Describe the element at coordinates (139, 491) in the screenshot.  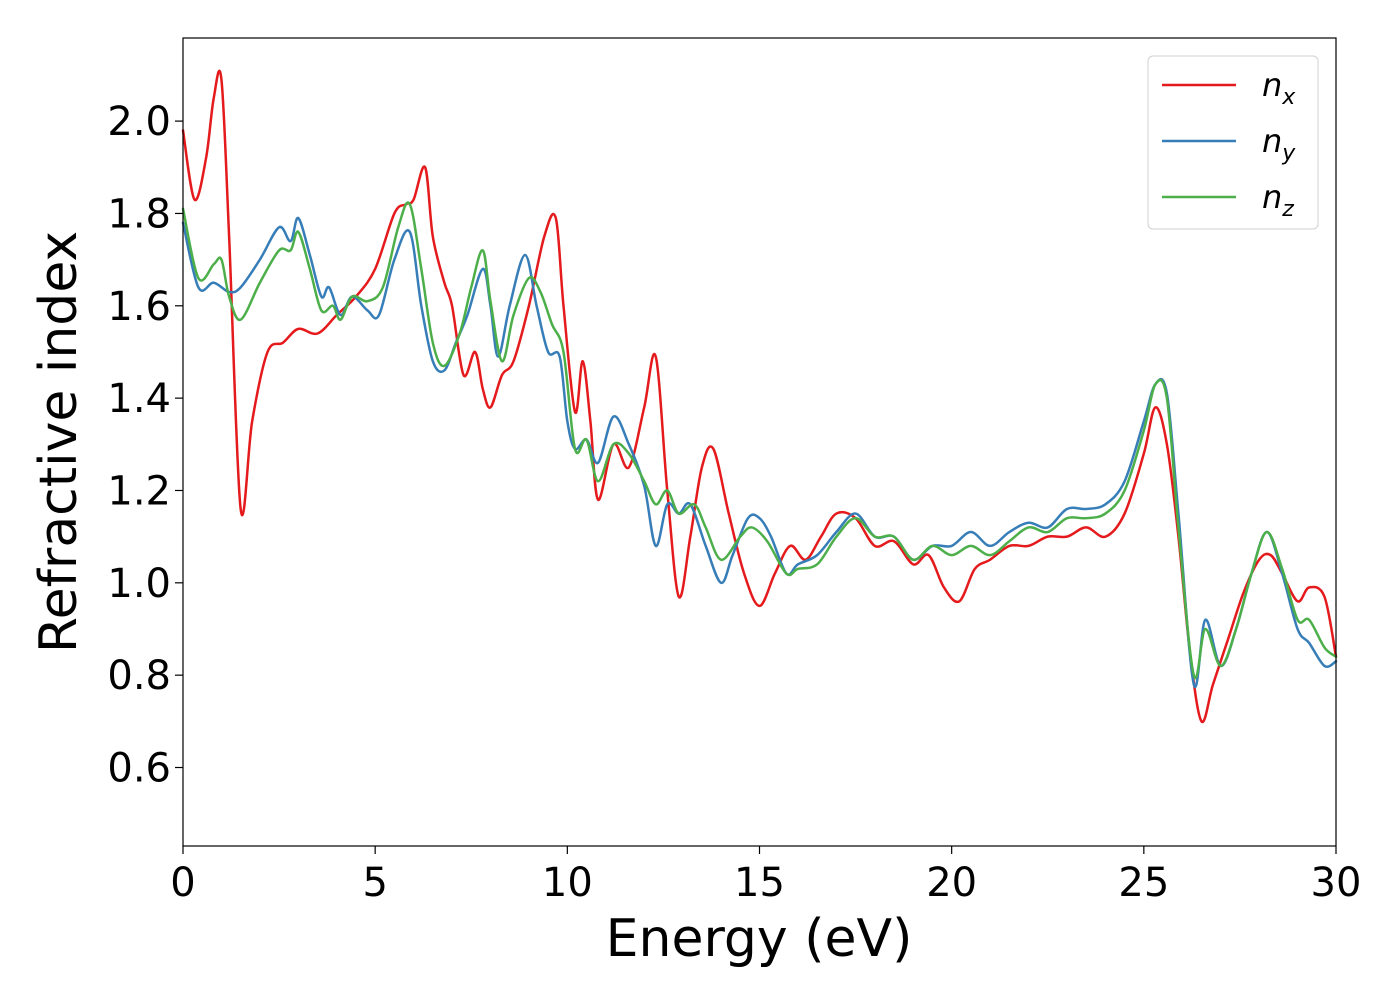
I see `y-tick-label: 1.2` at that location.